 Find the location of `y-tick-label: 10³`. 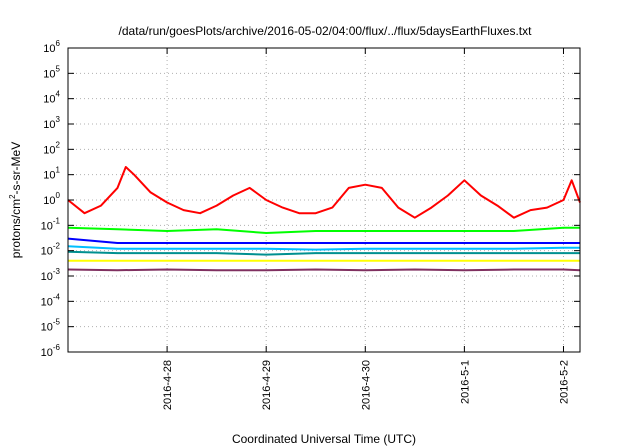

y-tick-label: 10³ is located at coordinates (51, 123).